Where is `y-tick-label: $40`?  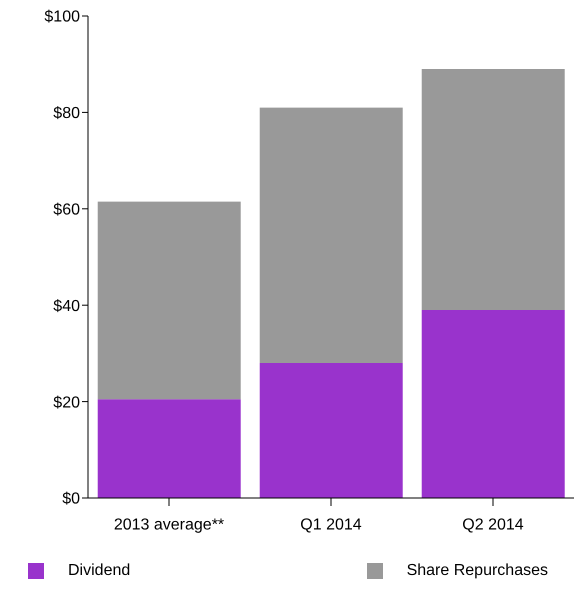
y-tick-label: $40 is located at coordinates (66, 306).